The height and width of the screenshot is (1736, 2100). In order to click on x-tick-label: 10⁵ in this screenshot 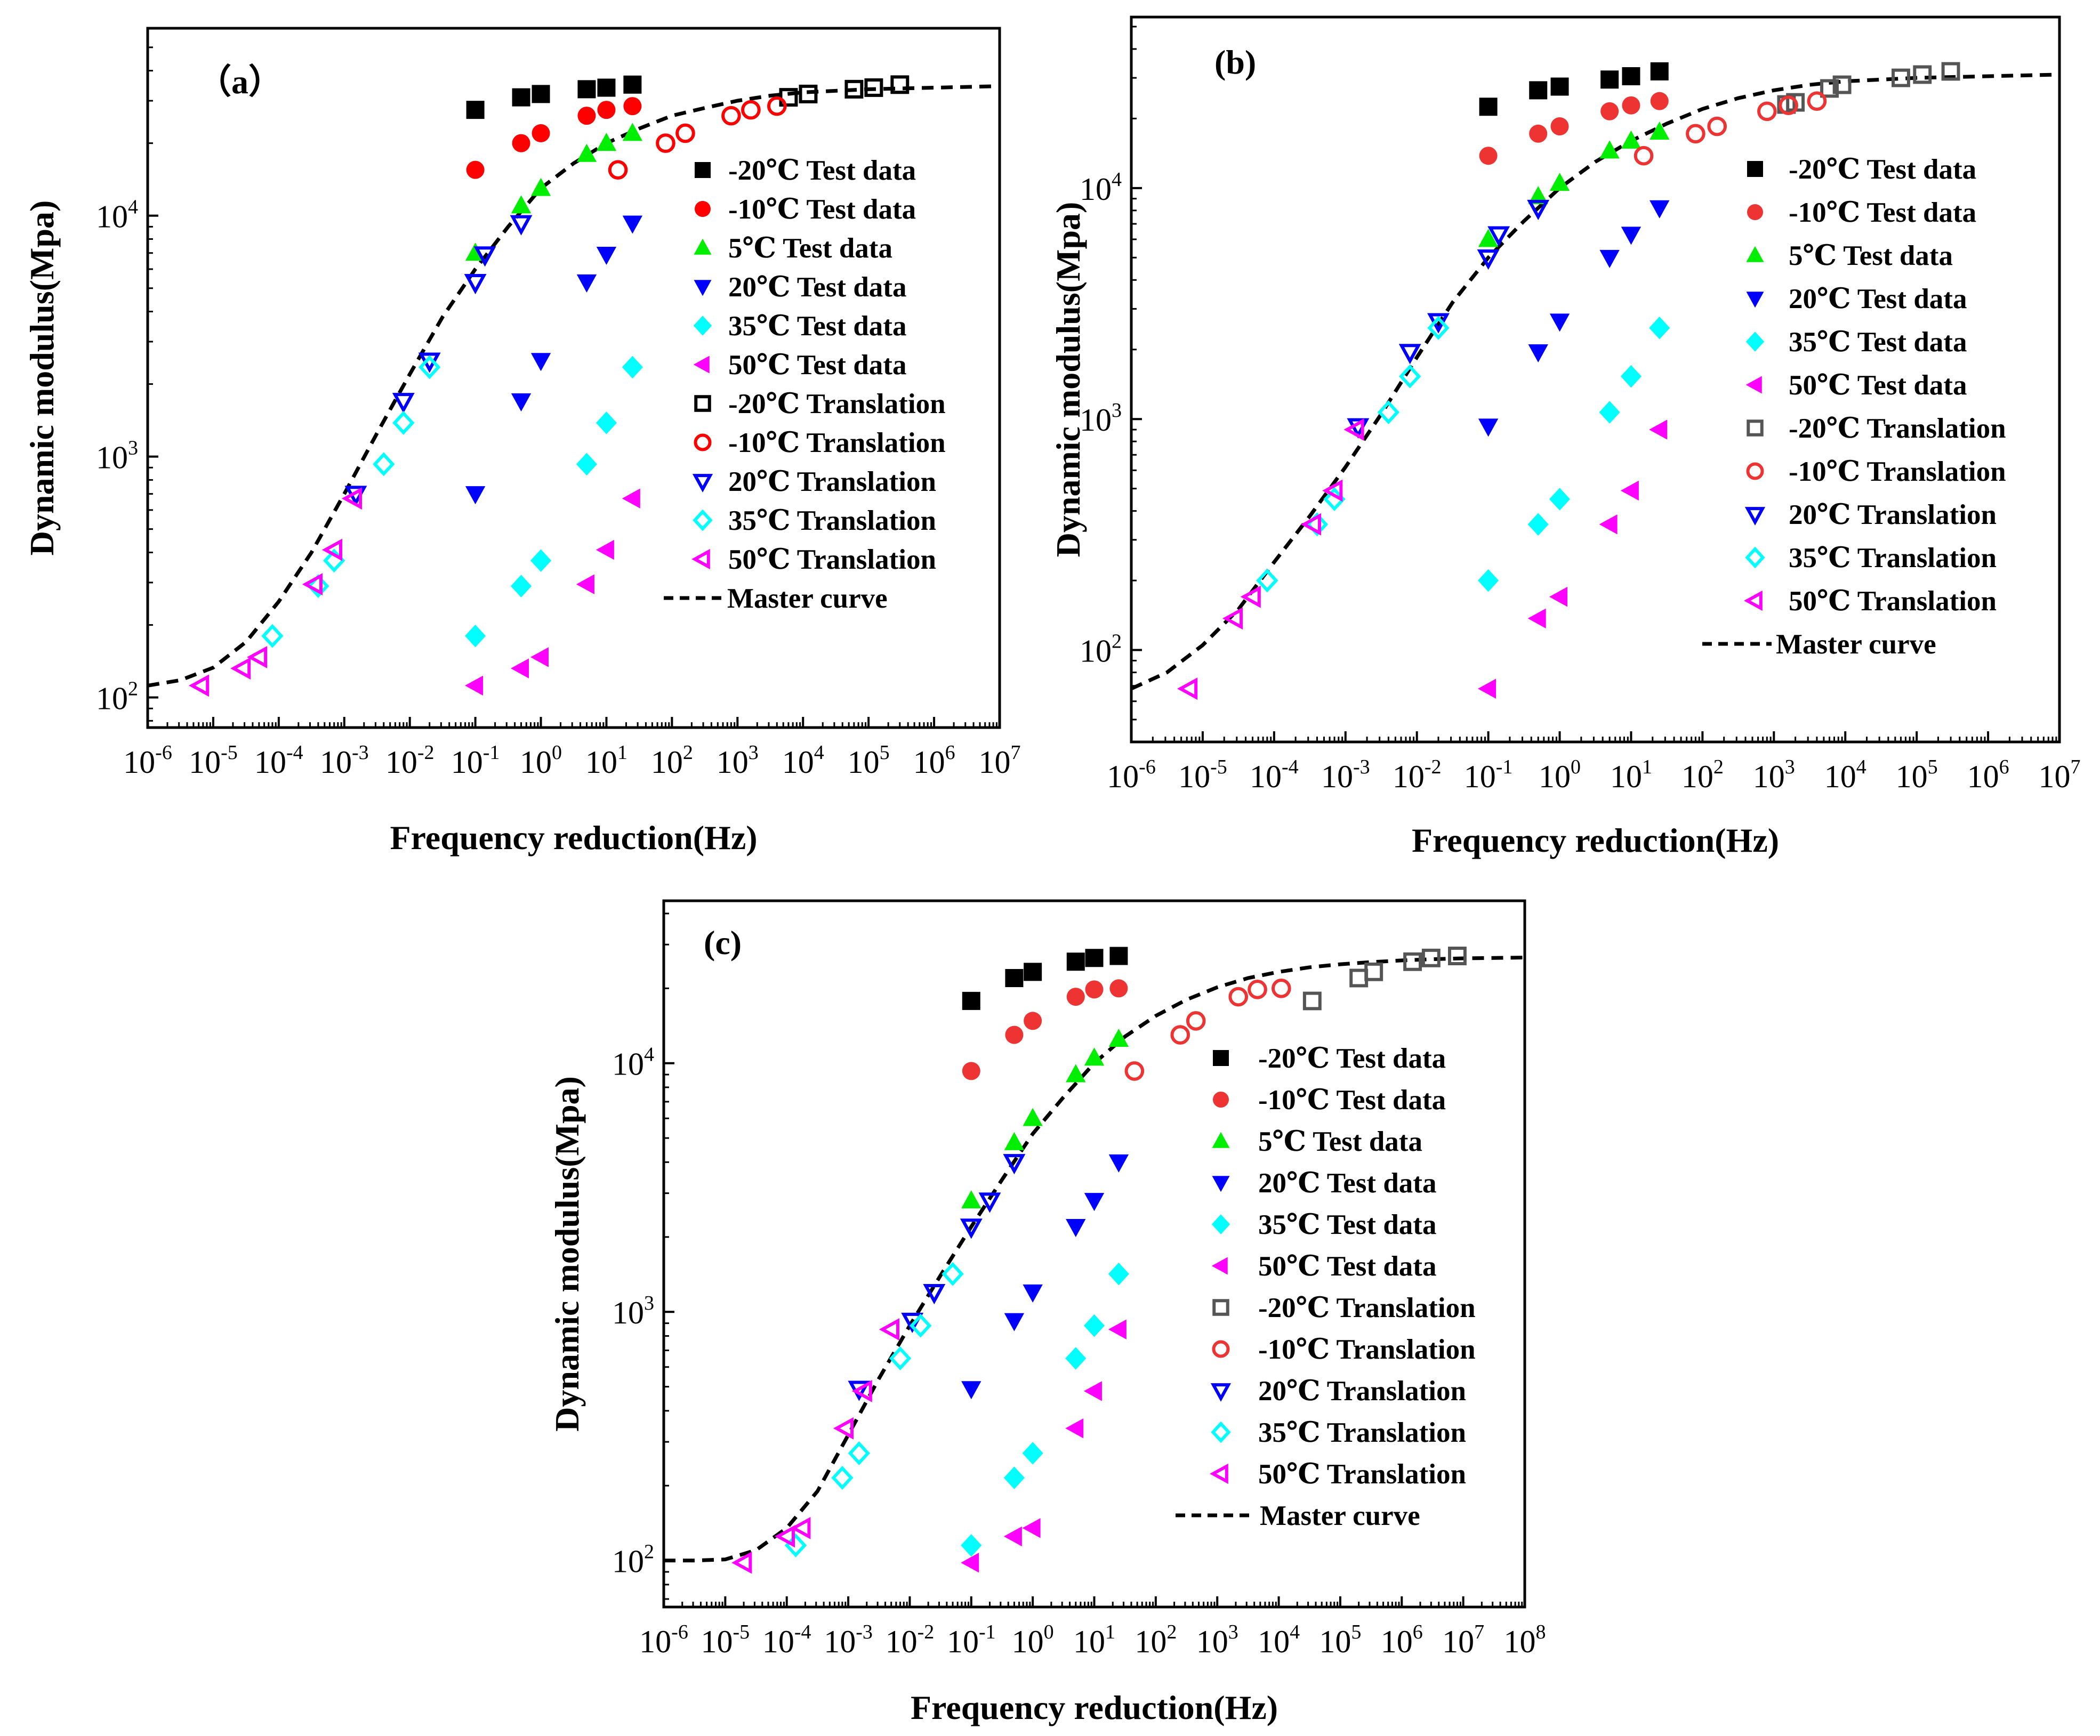, I will do `click(869, 760)`.